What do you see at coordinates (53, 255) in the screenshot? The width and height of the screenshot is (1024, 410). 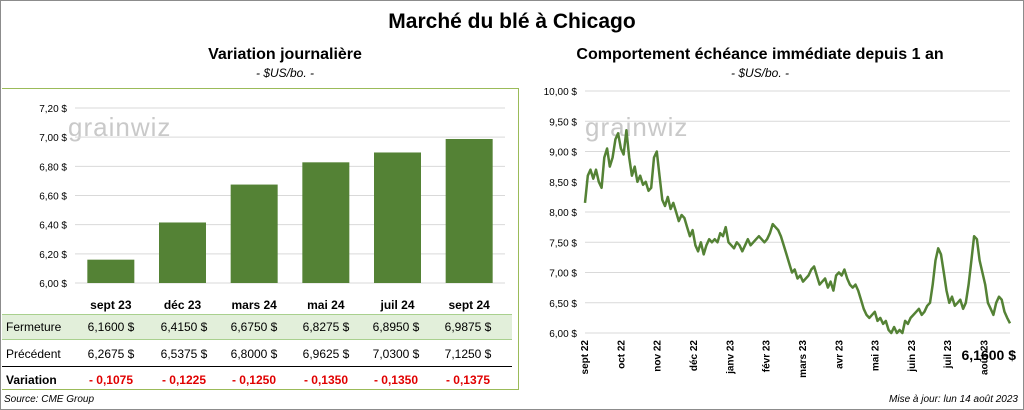 I see `y-tick-label: 6,20 $` at bounding box center [53, 255].